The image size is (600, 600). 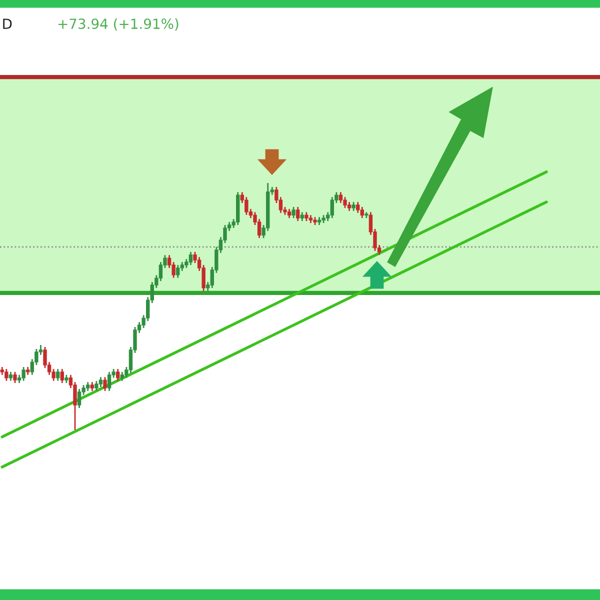 What do you see at coordinates (118, 24) in the screenshot?
I see `text: +73.94 (+1.91%)` at bounding box center [118, 24].